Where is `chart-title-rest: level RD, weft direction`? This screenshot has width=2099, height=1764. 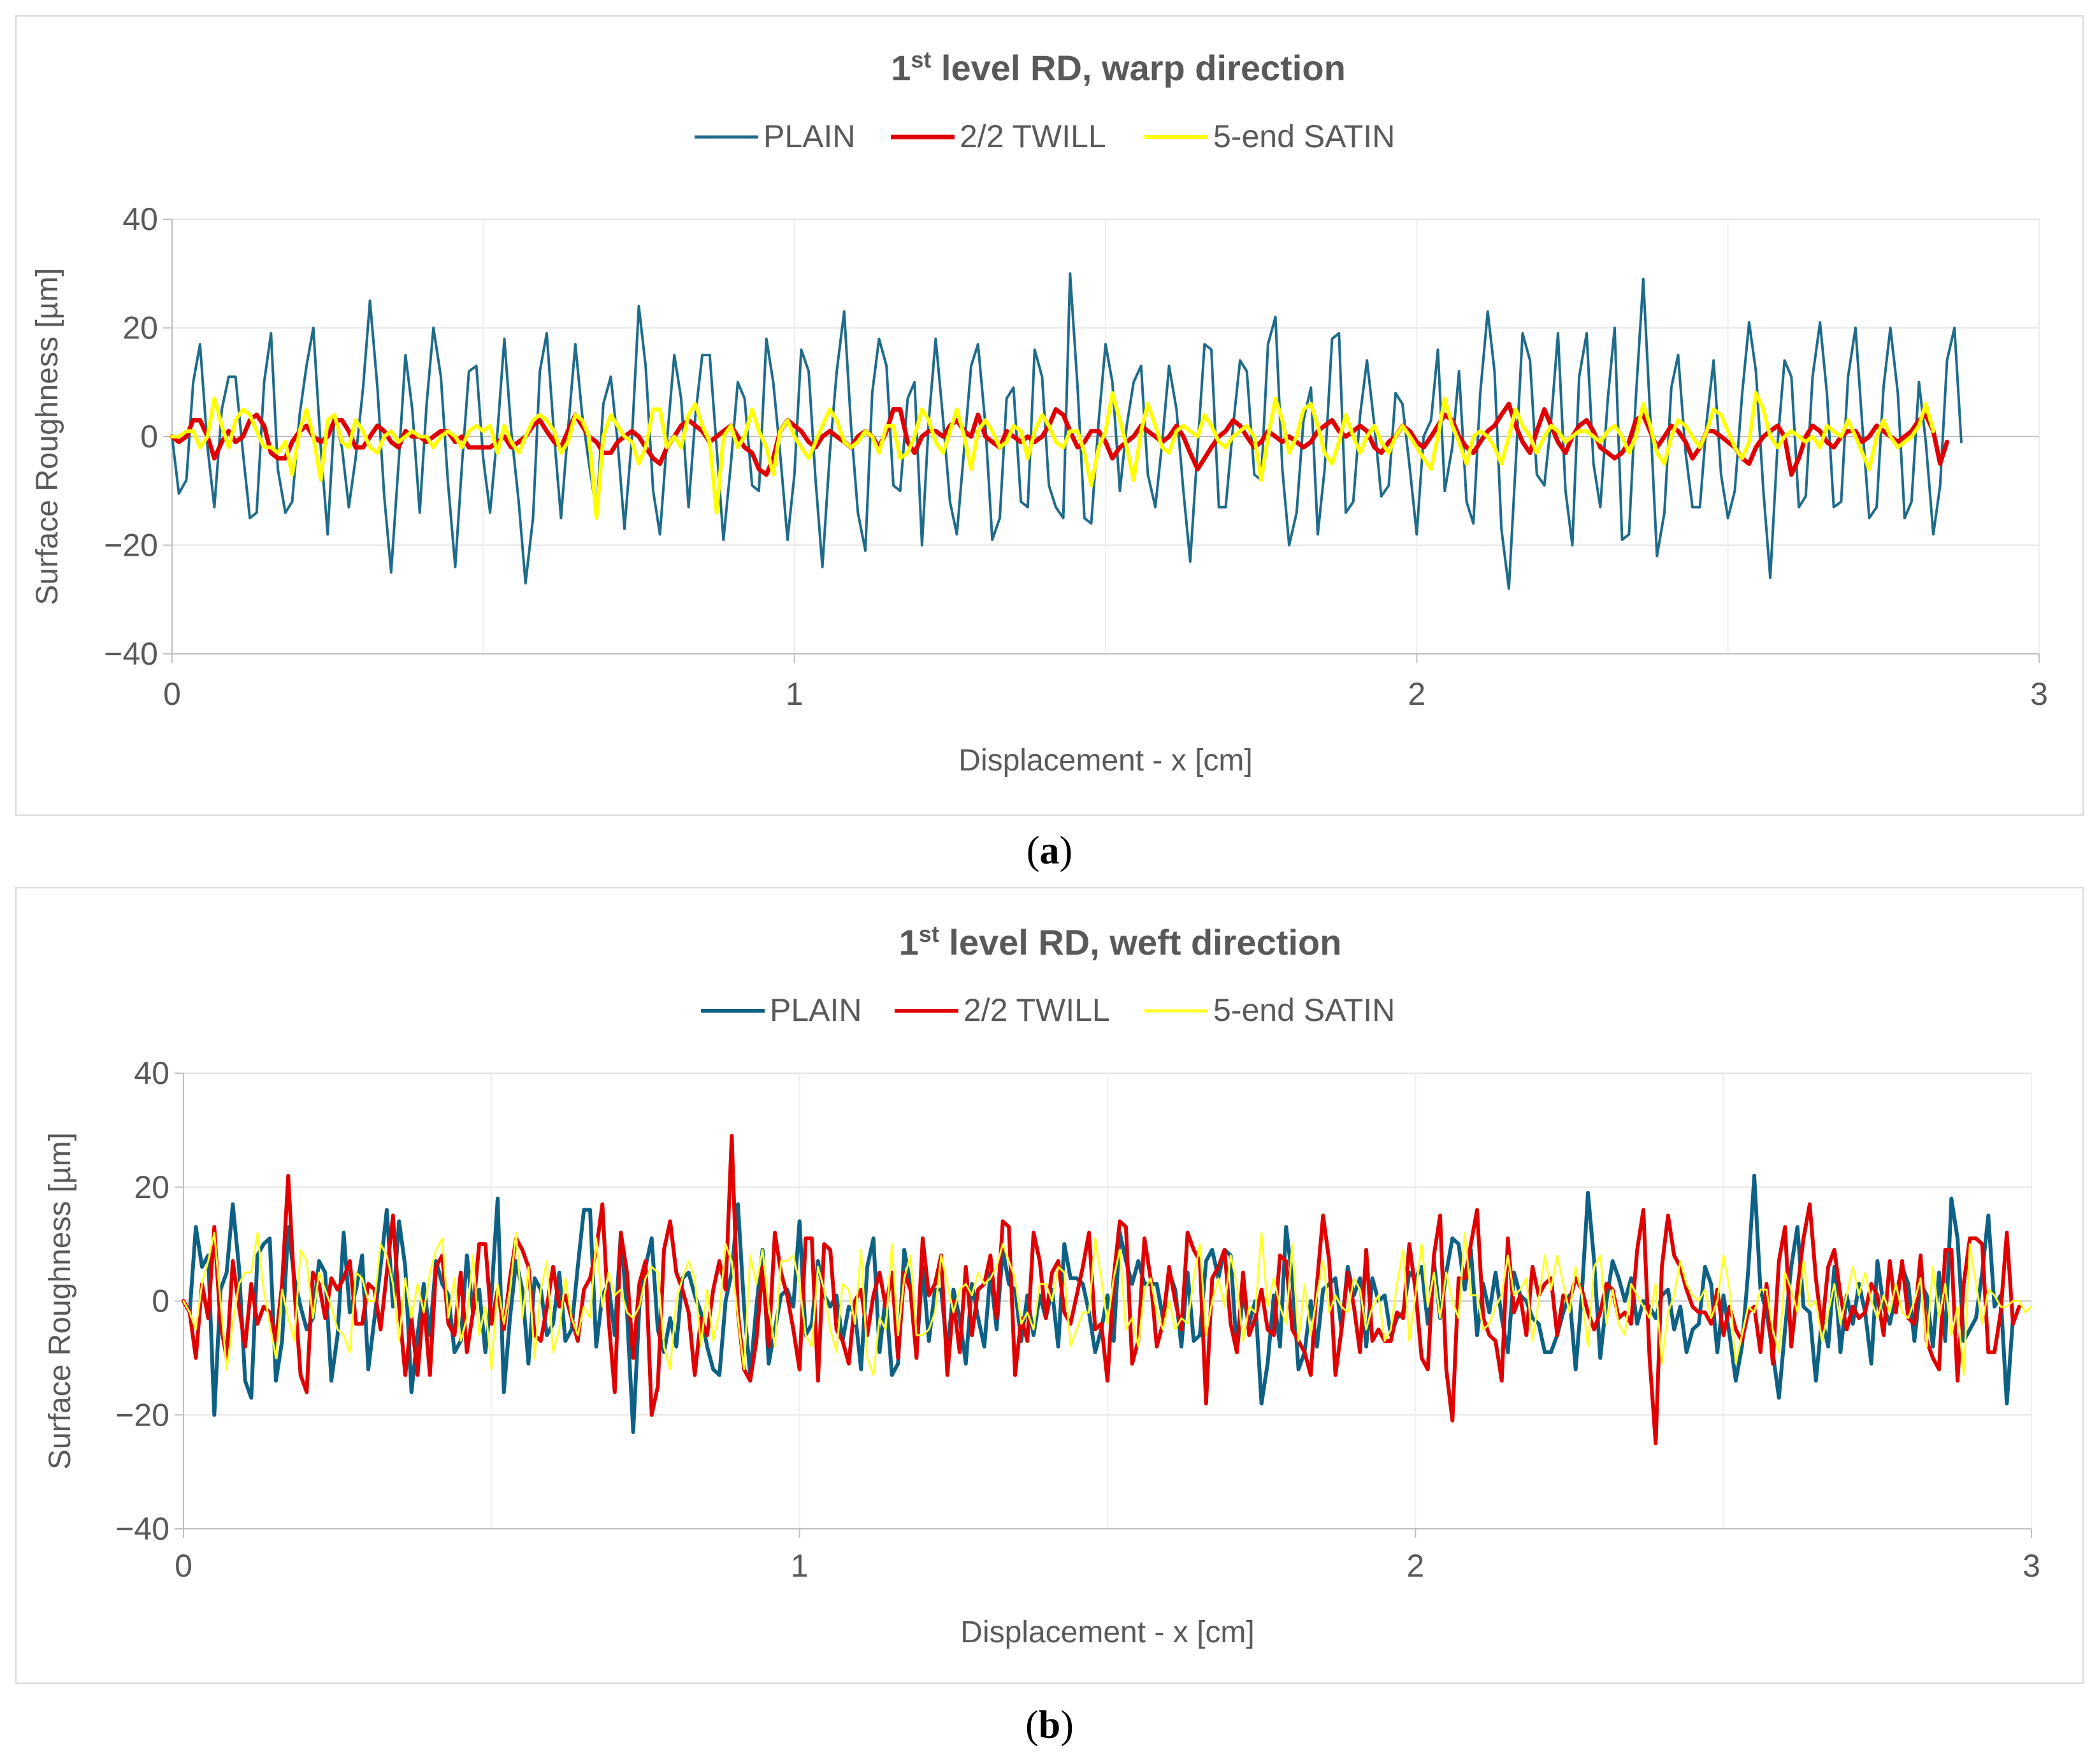 chart-title-rest: level RD, weft direction is located at coordinates (1140, 942).